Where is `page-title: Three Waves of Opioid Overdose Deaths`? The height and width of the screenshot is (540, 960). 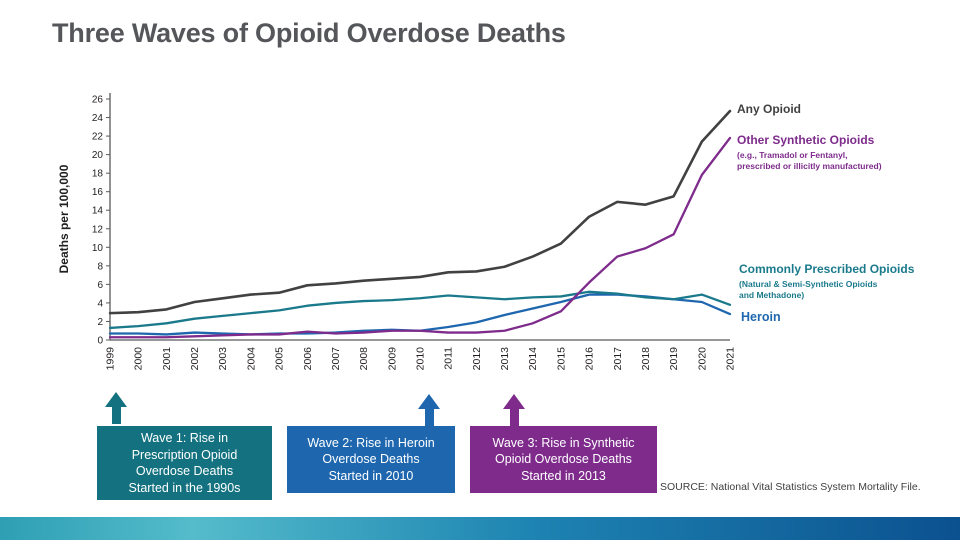
page-title: Three Waves of Opioid Overdose Deaths is located at coordinates (309, 33).